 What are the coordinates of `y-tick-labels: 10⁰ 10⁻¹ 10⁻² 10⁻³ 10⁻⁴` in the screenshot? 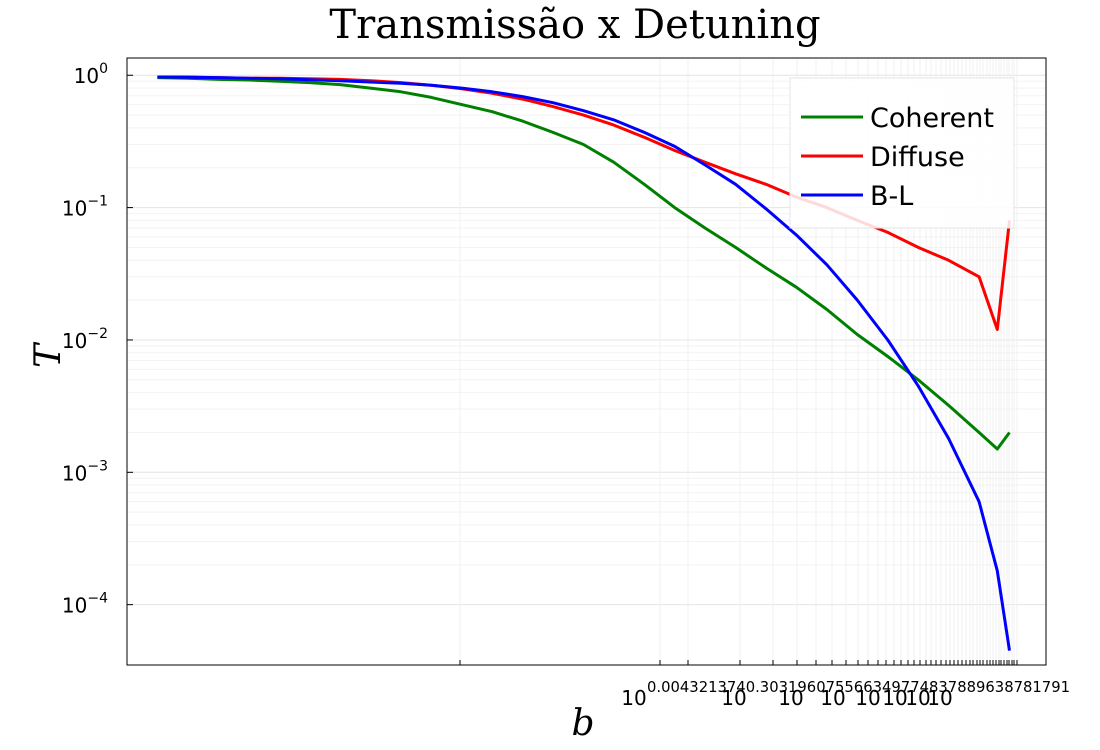 It's located at (97, 339).